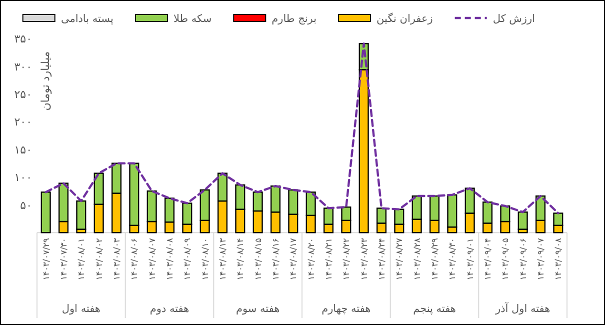 Image resolution: width=605 pixels, height=325 pixels. What do you see at coordinates (23, 39) in the screenshot?
I see `y-tick-label: ۳۵۰` at bounding box center [23, 39].